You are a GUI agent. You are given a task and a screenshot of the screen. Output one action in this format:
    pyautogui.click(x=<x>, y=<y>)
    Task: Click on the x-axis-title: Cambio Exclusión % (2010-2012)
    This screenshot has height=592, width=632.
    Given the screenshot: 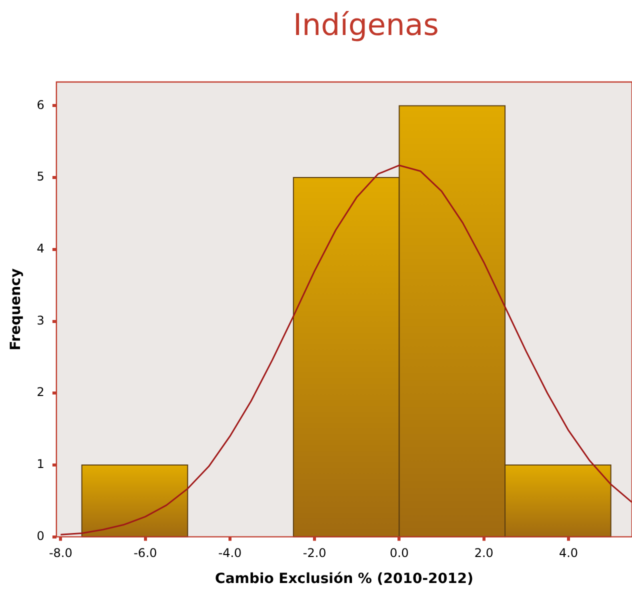 What is the action you would take?
    pyautogui.click(x=344, y=579)
    